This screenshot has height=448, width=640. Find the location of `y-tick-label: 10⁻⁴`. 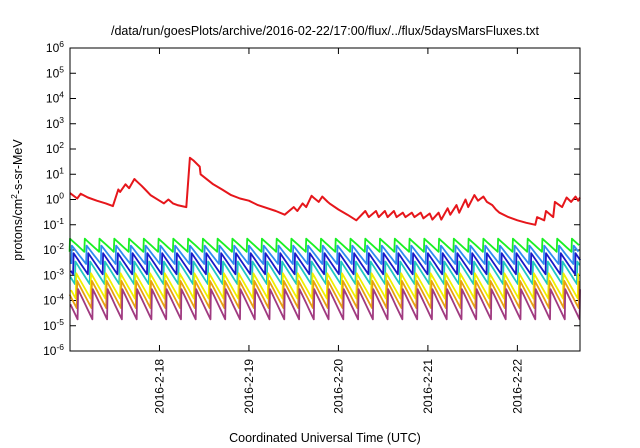

y-tick-label: 10⁻⁴ is located at coordinates (53, 300).